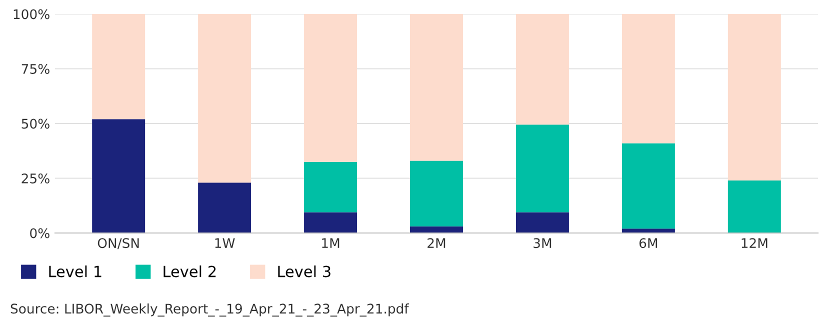 The width and height of the screenshot is (830, 324). What do you see at coordinates (543, 243) in the screenshot?
I see `x-tick-label: 3M` at bounding box center [543, 243].